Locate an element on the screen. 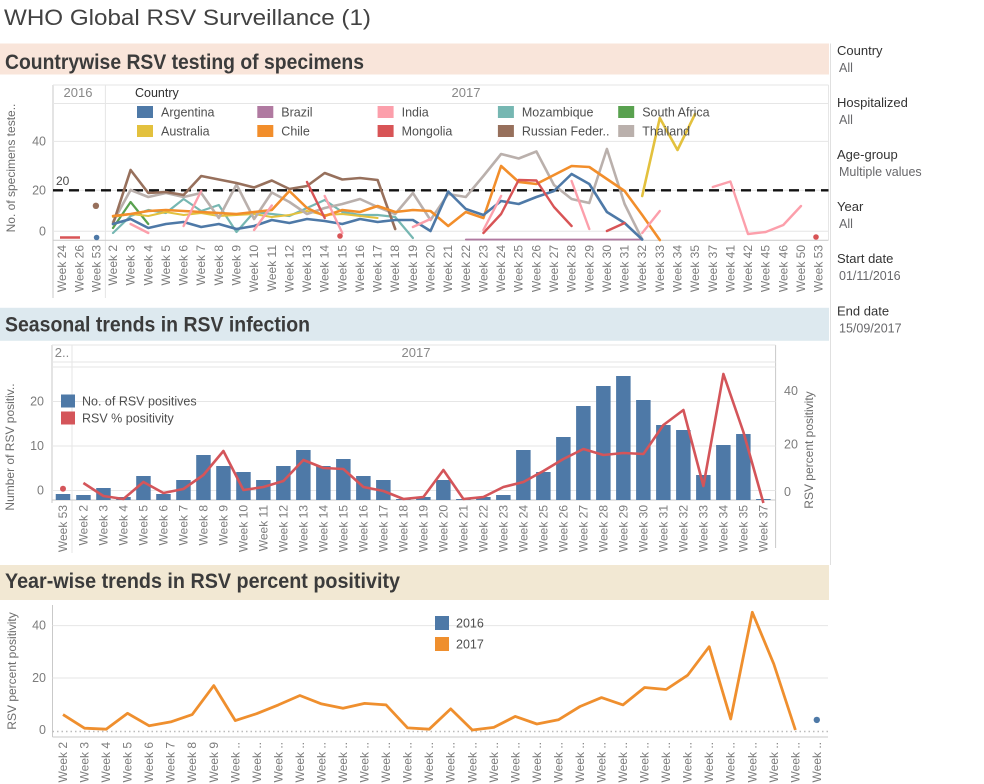 The height and width of the screenshot is (784, 984). svg-text: Thailand is located at coordinates (666, 132).